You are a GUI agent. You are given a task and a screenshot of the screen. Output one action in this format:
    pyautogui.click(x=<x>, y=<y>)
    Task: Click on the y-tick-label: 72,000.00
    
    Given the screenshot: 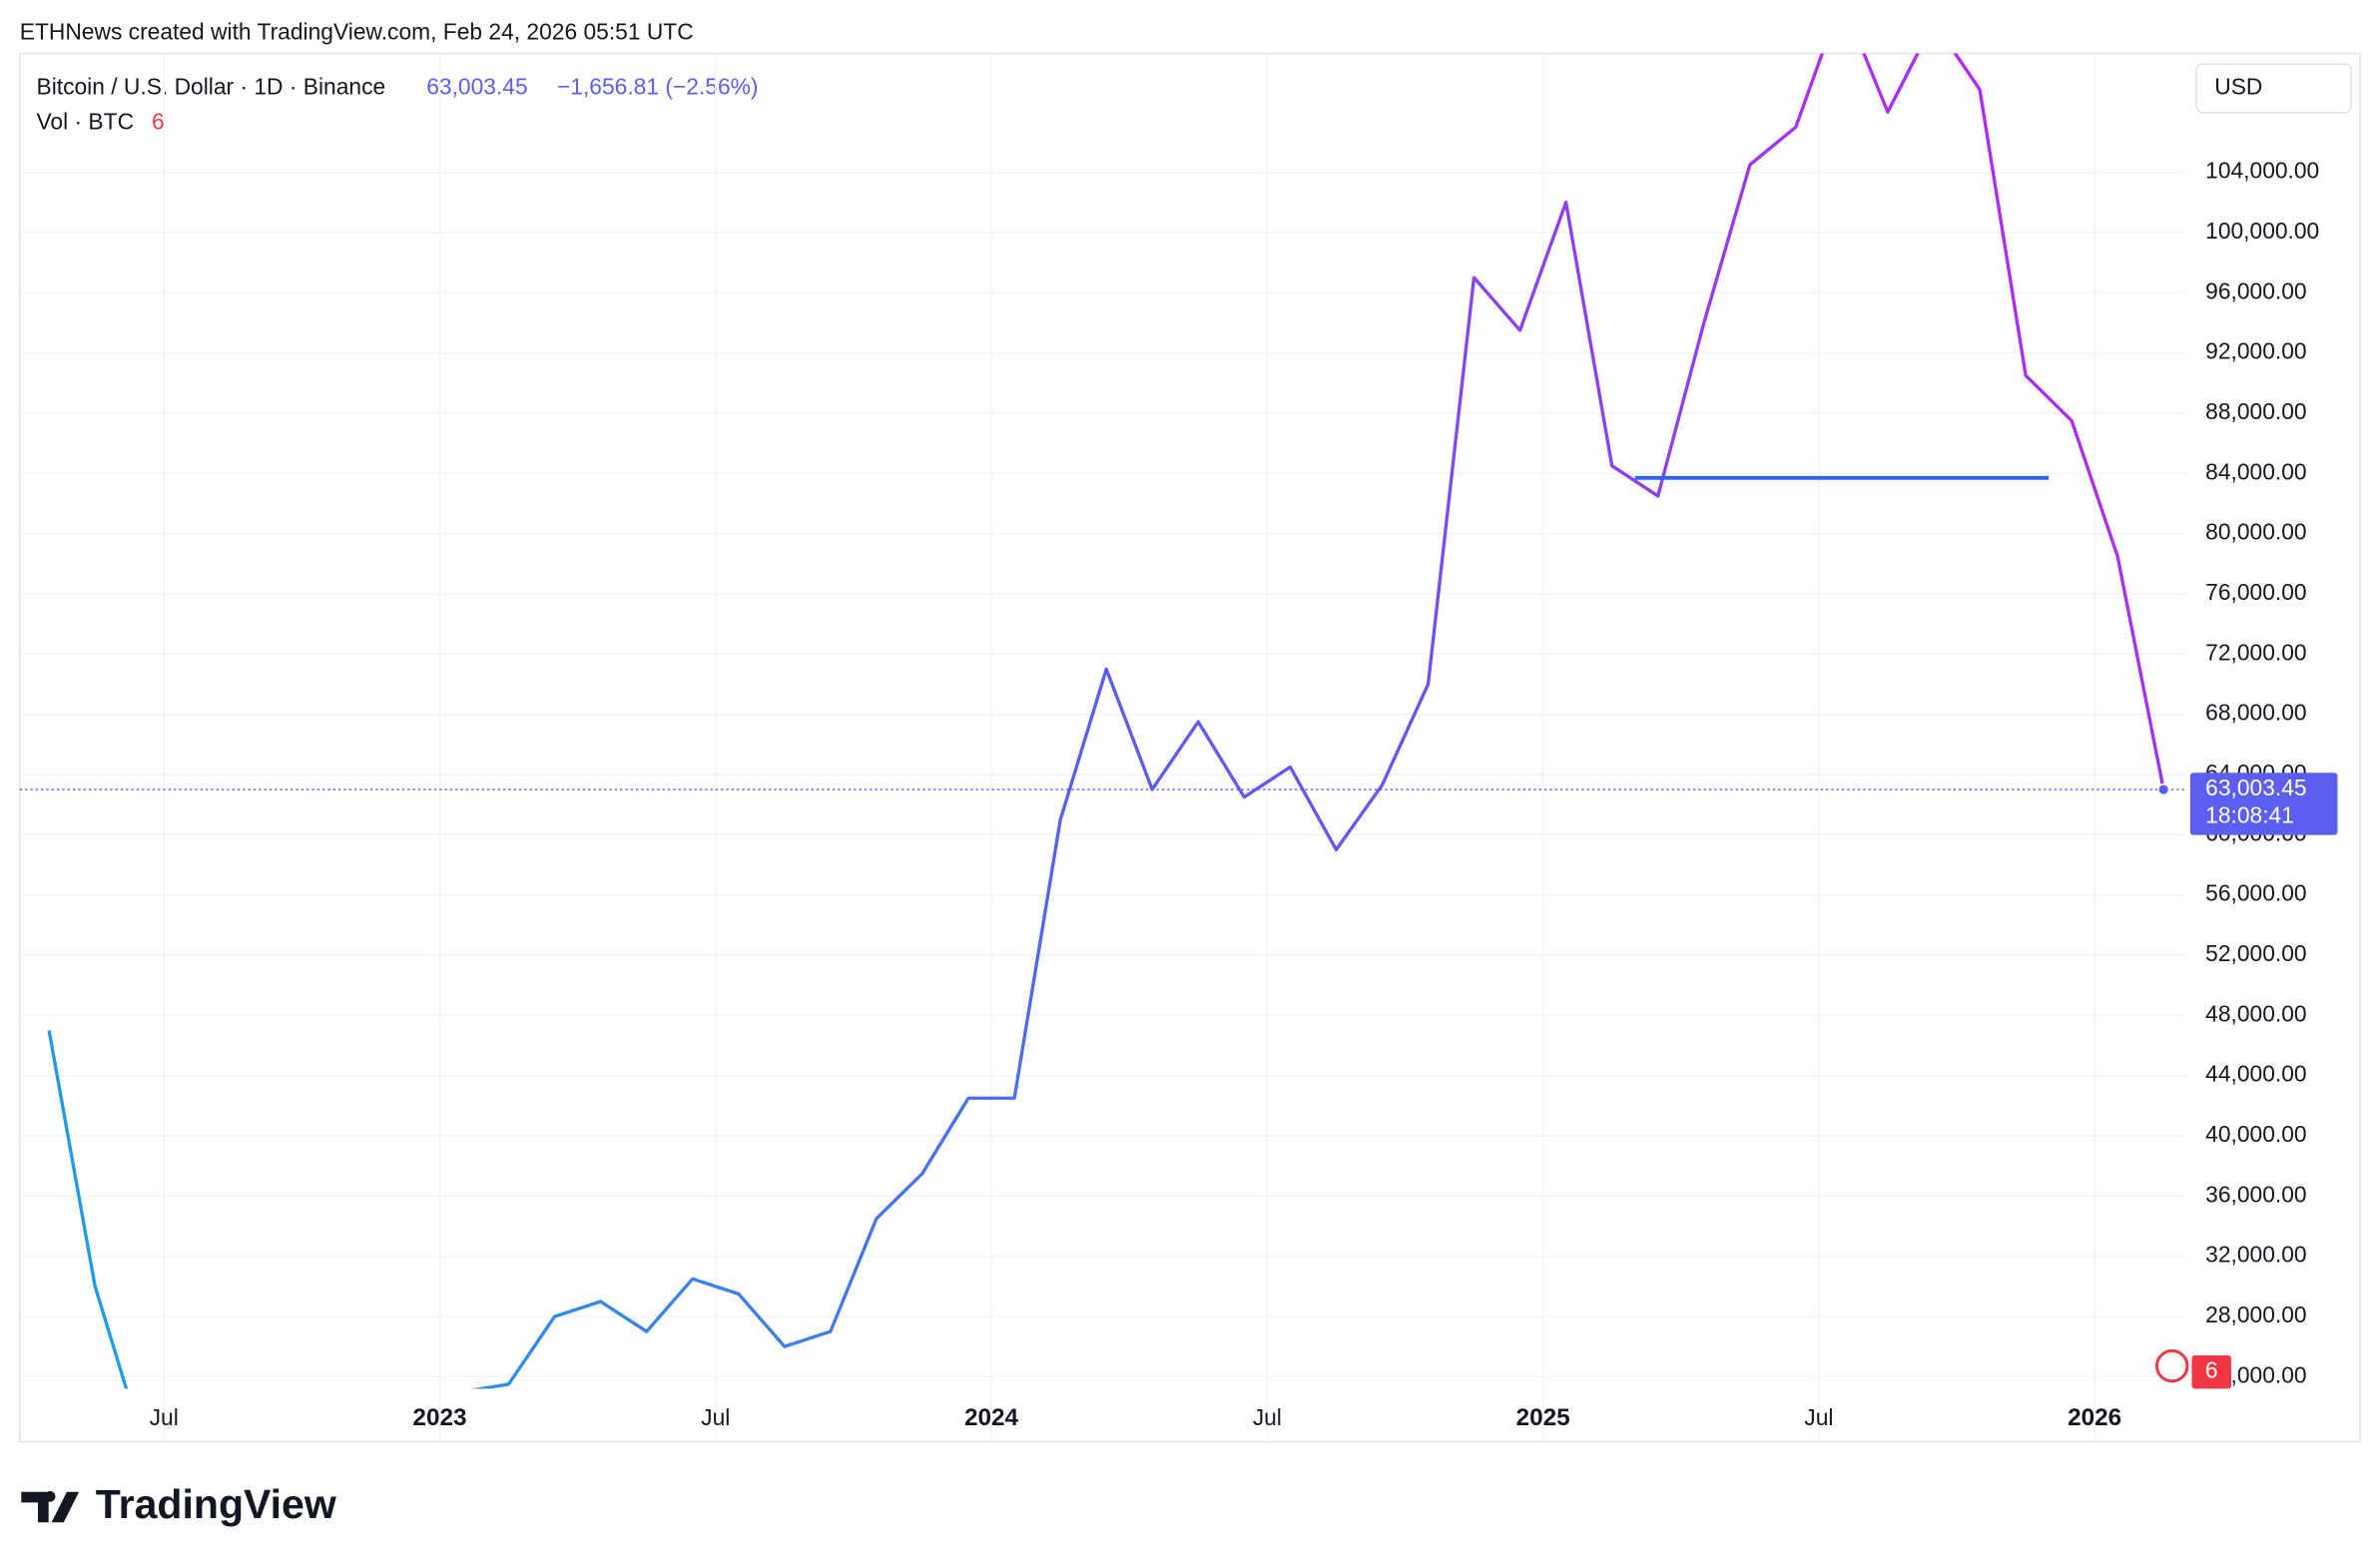 What is the action you would take?
    pyautogui.click(x=2255, y=652)
    